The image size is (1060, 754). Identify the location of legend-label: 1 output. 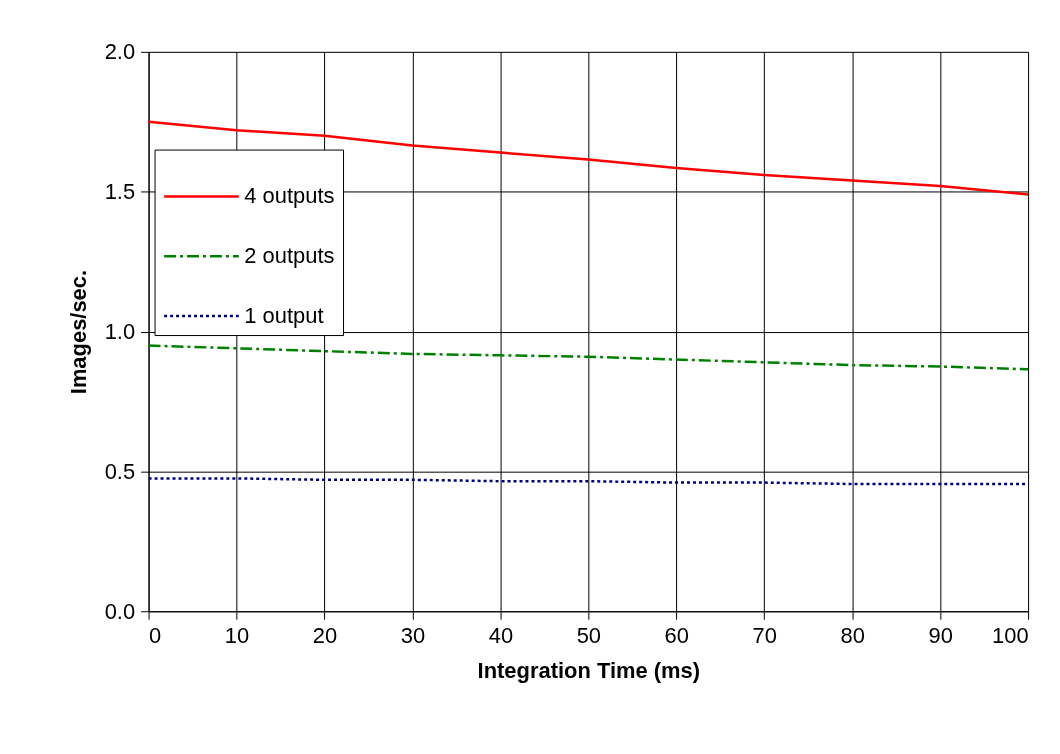
(284, 316).